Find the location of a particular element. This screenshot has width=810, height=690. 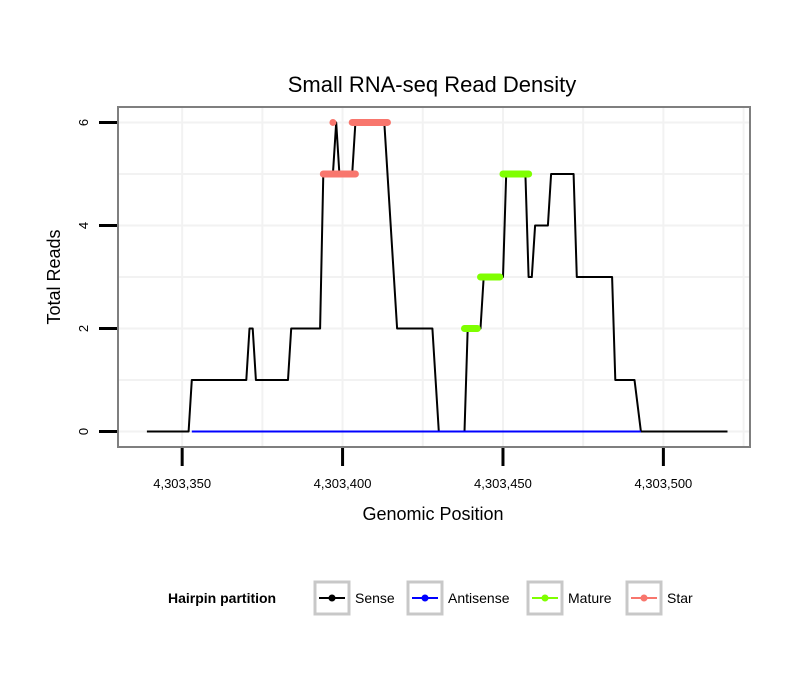

series-mature is located at coordinates (496, 251).